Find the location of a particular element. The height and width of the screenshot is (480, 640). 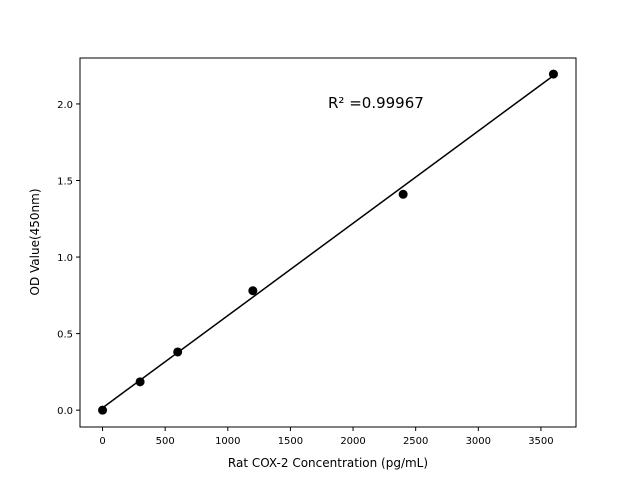

x-tick-label: 1000 is located at coordinates (227, 441).